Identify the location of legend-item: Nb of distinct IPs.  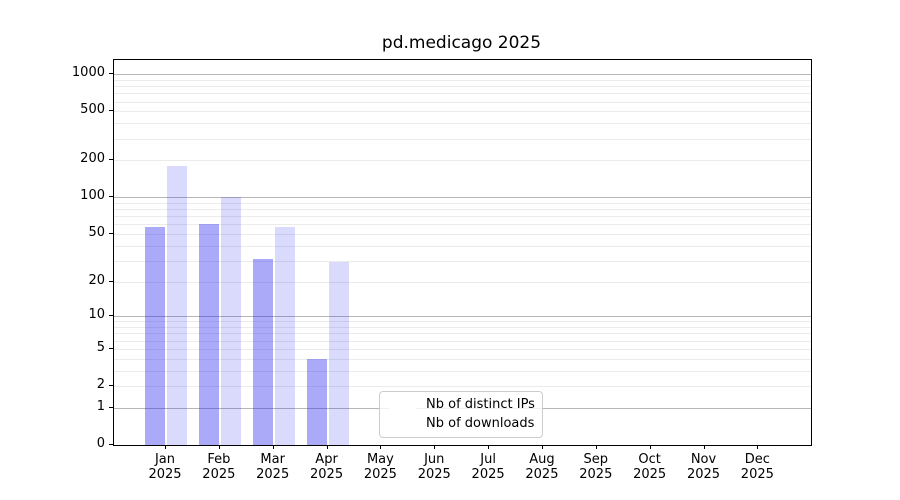
(462, 404).